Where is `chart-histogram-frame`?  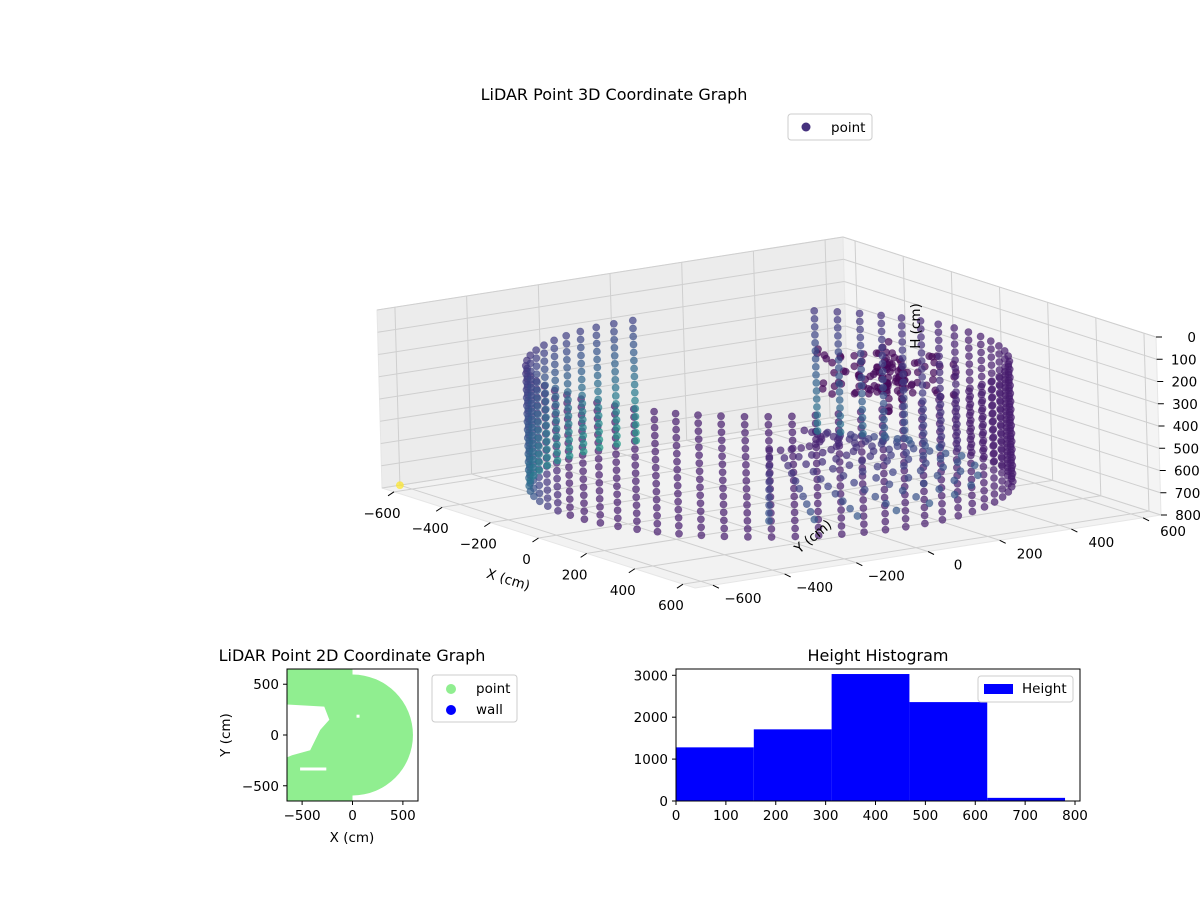
chart-histogram-frame is located at coordinates (878, 735).